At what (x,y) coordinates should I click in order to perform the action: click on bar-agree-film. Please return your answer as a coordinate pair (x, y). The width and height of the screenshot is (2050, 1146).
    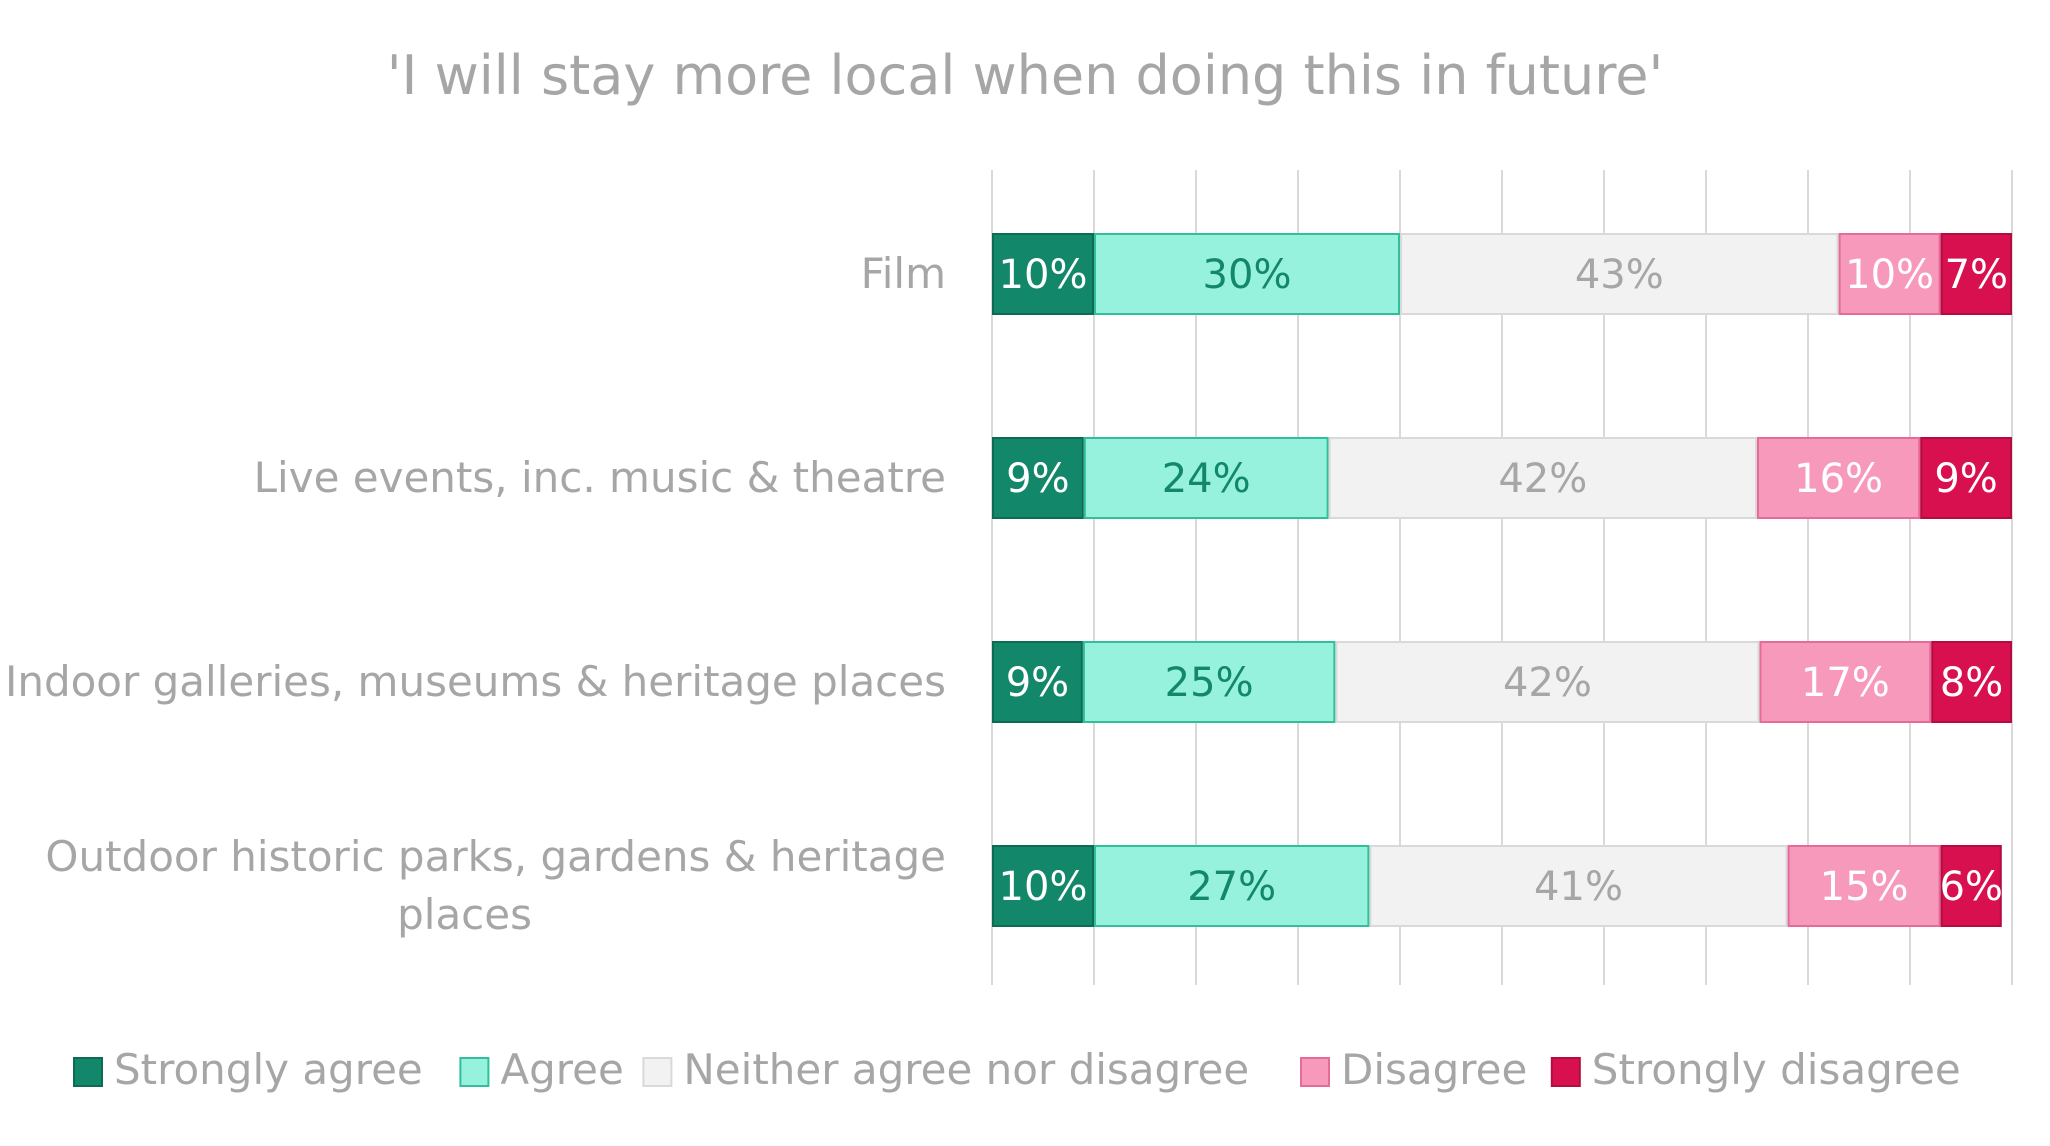
    Looking at the image, I should click on (1247, 274).